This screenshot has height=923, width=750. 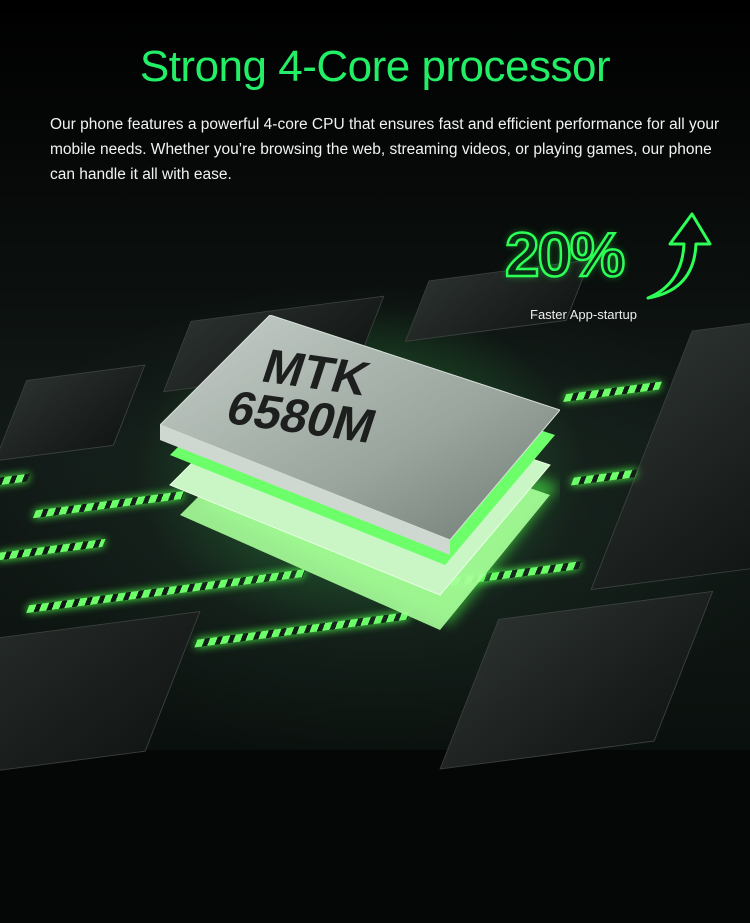 I want to click on stat-badge: 20%, so click(x=610, y=260).